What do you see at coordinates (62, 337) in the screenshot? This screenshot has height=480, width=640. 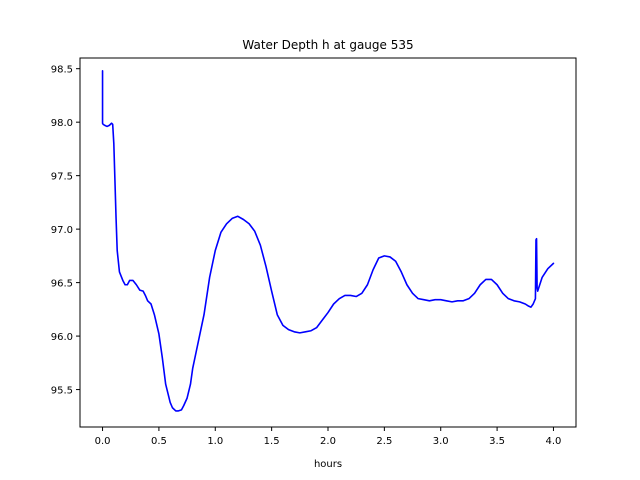 I see `y-tick-label: 96.0` at bounding box center [62, 337].